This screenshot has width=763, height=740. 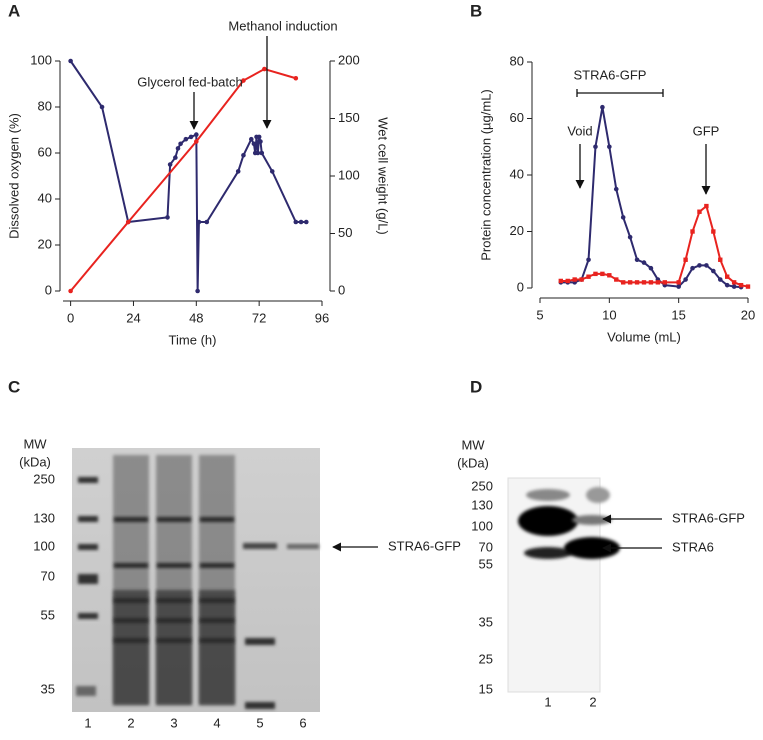 I want to click on x-tick-label: 20, so click(x=748, y=314).